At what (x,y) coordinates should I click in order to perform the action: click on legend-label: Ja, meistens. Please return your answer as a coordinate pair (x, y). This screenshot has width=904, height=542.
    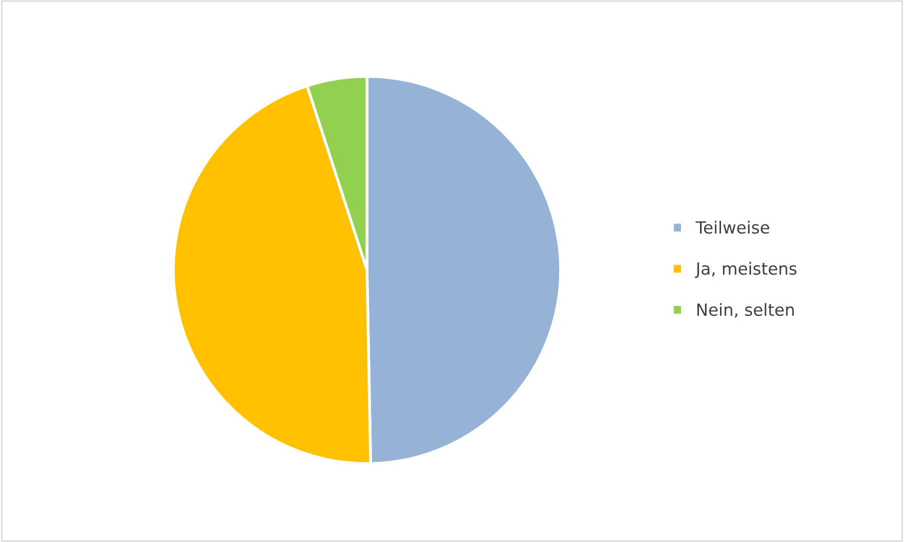
    Looking at the image, I should click on (745, 270).